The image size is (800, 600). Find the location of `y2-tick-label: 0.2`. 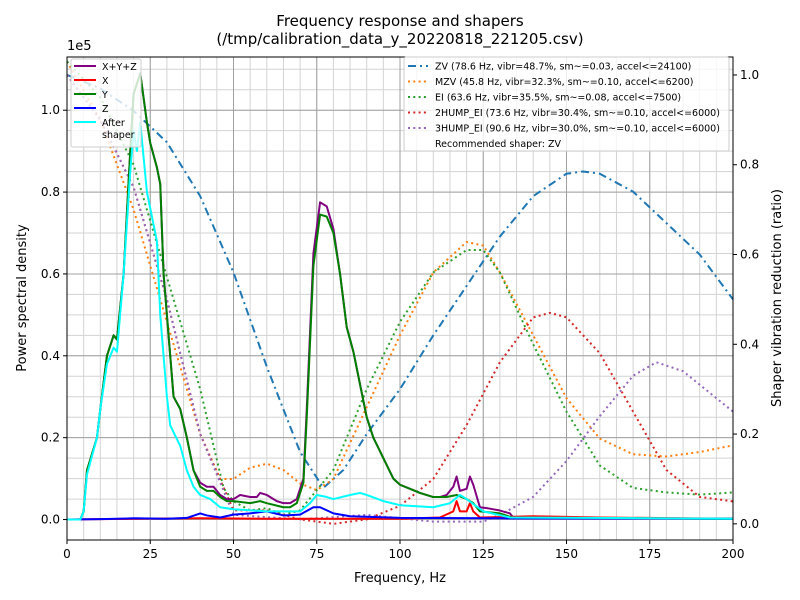

y2-tick-label: 0.2 is located at coordinates (749, 434).